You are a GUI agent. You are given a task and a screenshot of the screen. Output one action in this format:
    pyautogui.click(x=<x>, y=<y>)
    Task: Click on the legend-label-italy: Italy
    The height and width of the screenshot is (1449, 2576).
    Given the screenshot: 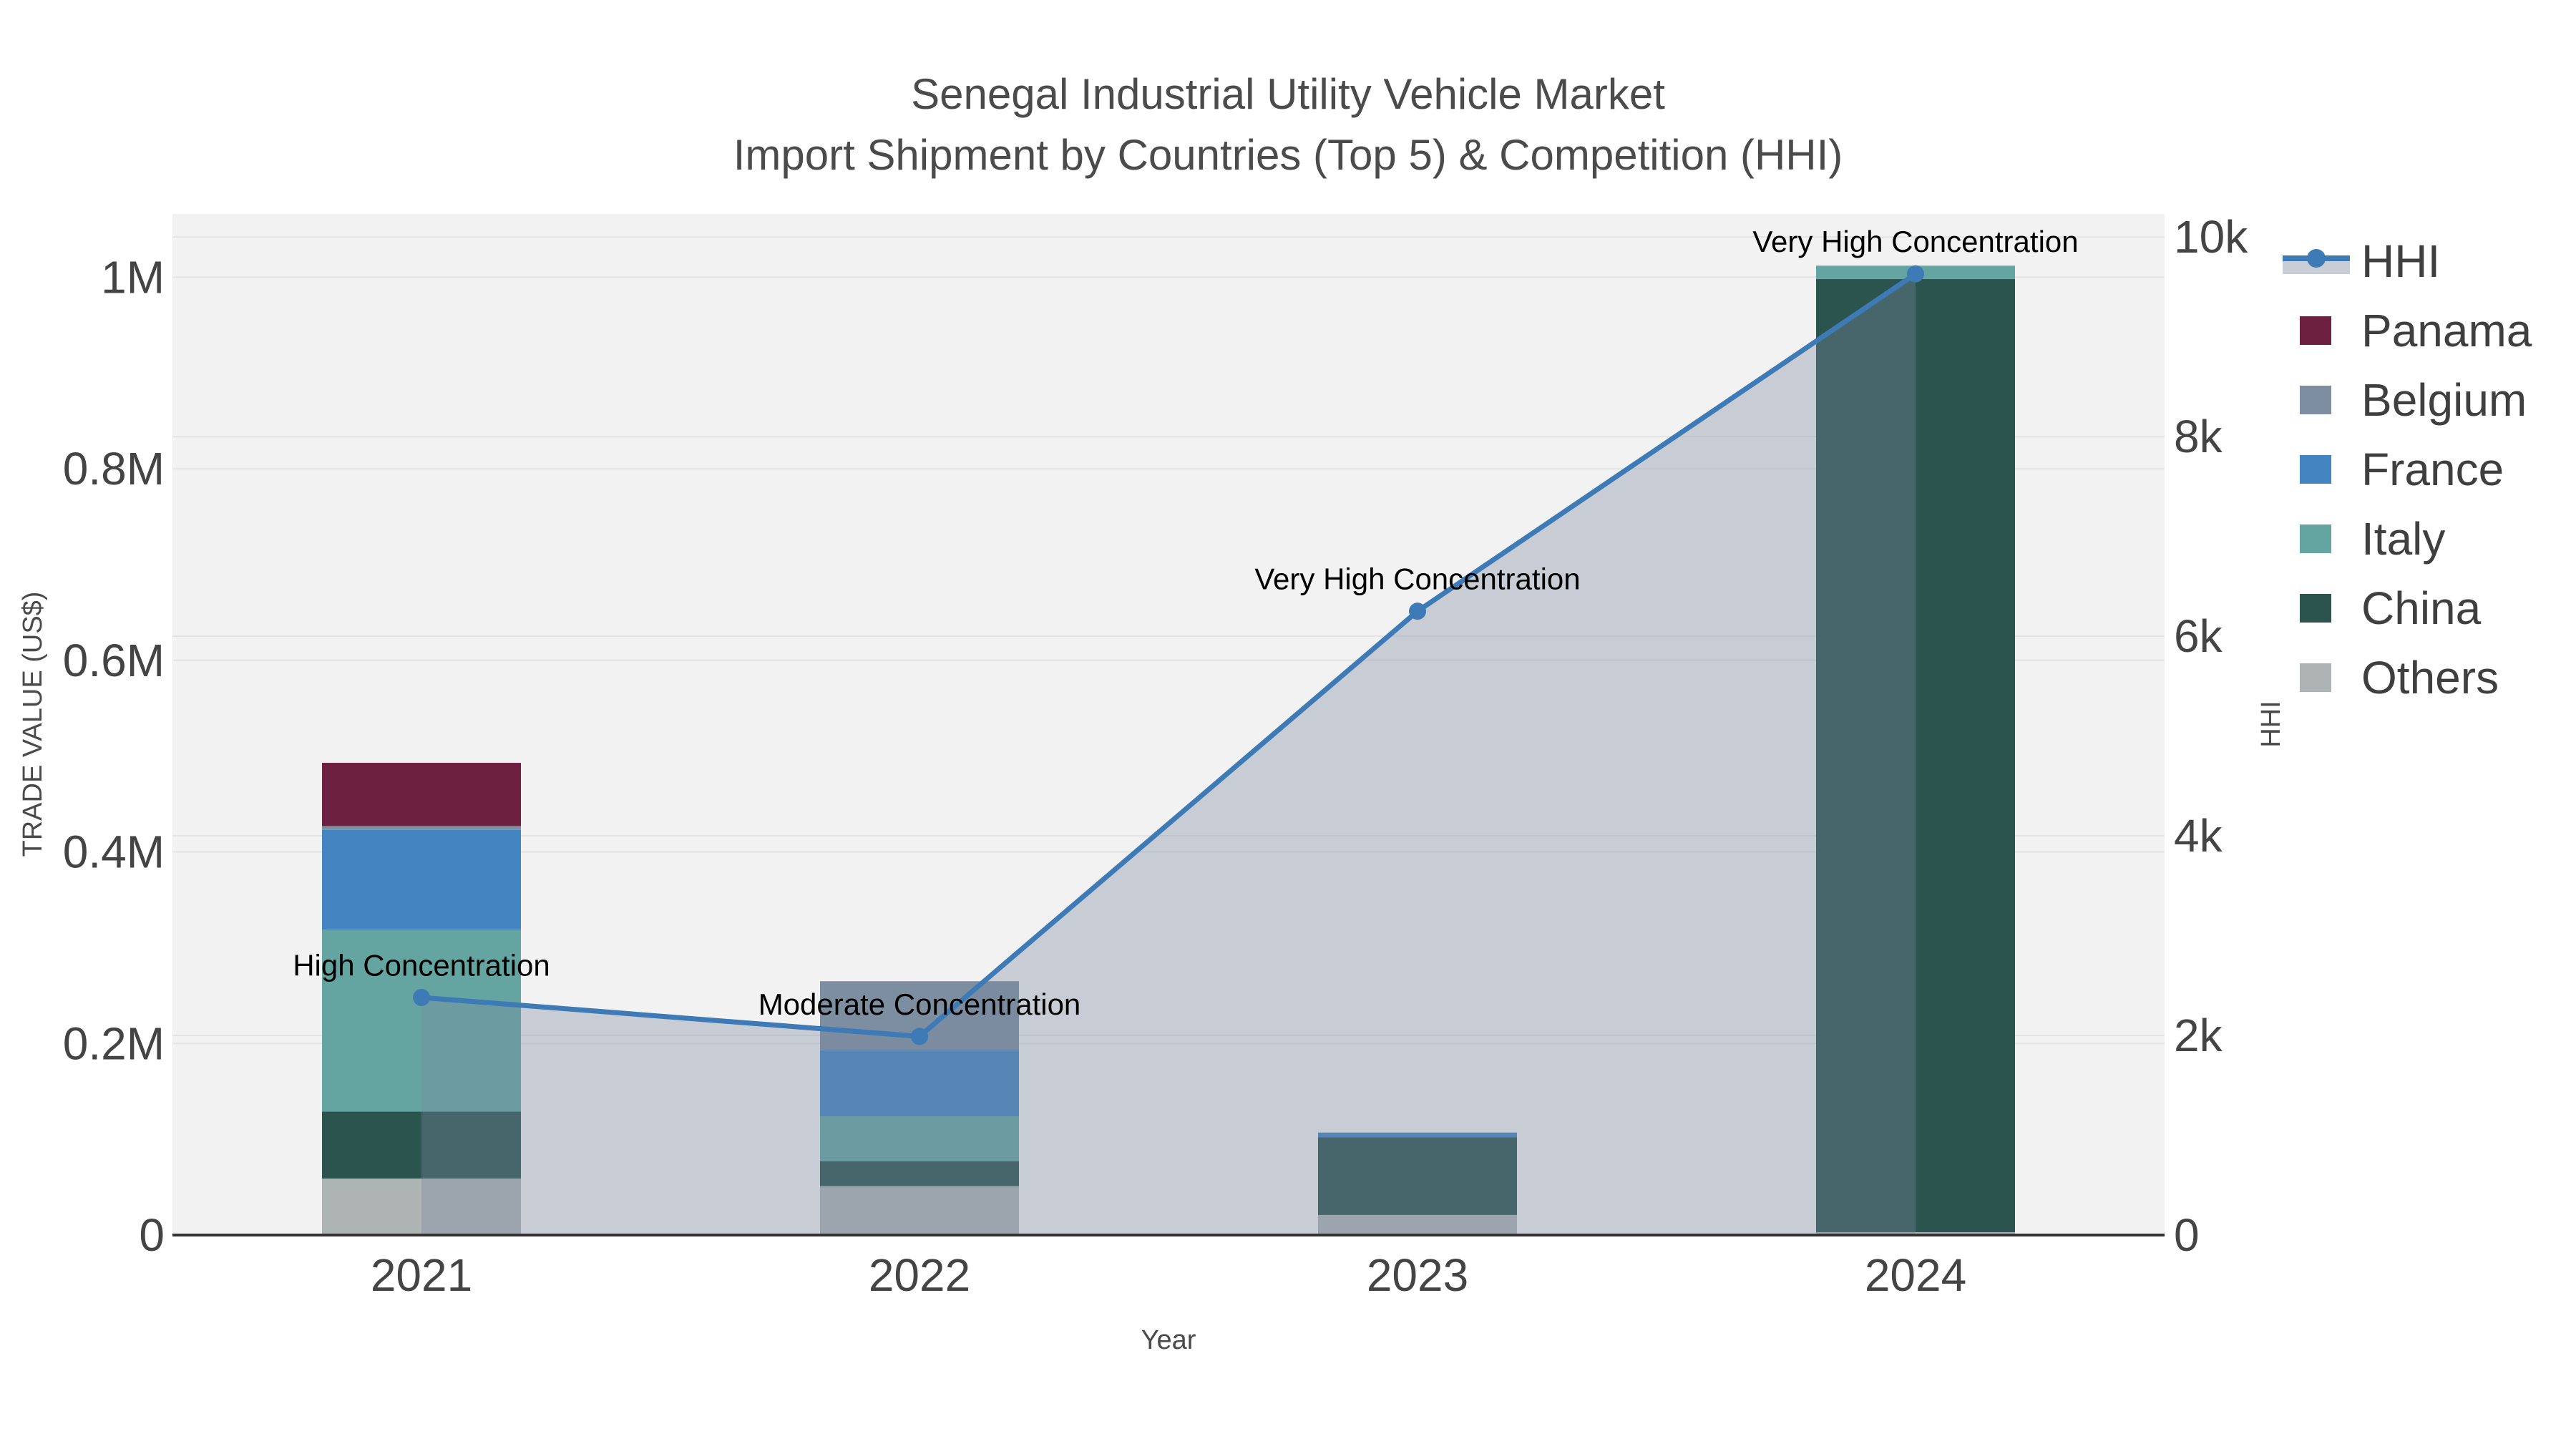 What is the action you would take?
    pyautogui.click(x=2403, y=539)
    